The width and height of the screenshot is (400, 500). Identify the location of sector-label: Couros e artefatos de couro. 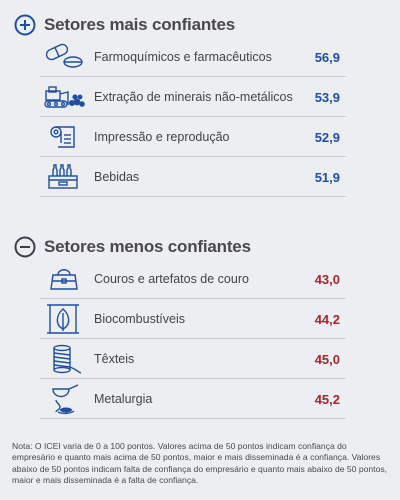
(171, 279).